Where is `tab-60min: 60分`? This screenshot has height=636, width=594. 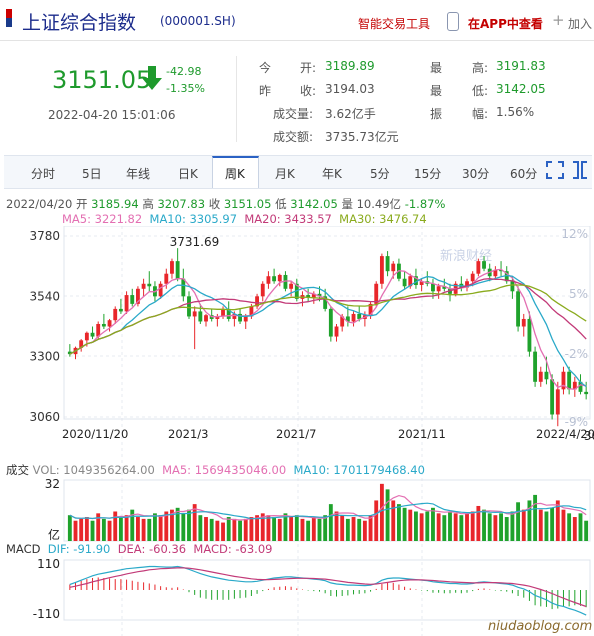 tab-60min: 60分 is located at coordinates (524, 174).